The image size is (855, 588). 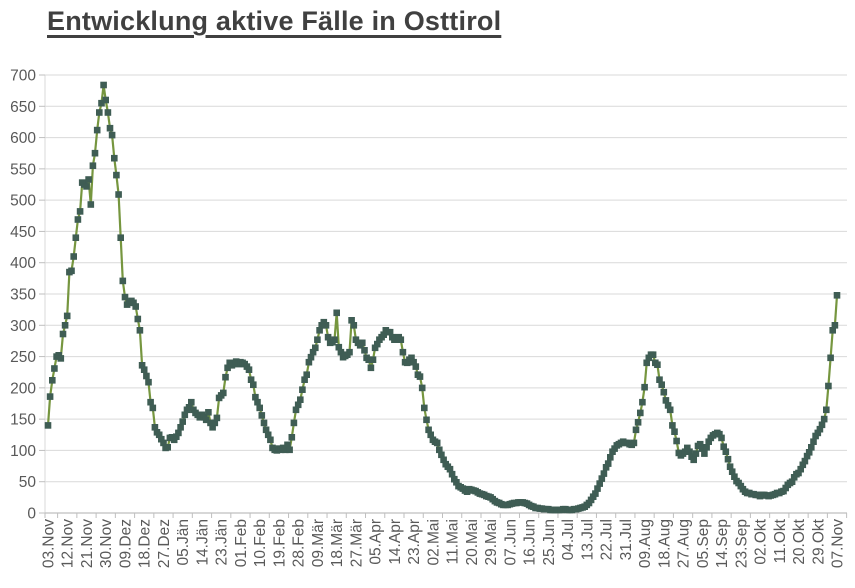 I want to click on y-tick-label: 450, so click(x=23, y=232).